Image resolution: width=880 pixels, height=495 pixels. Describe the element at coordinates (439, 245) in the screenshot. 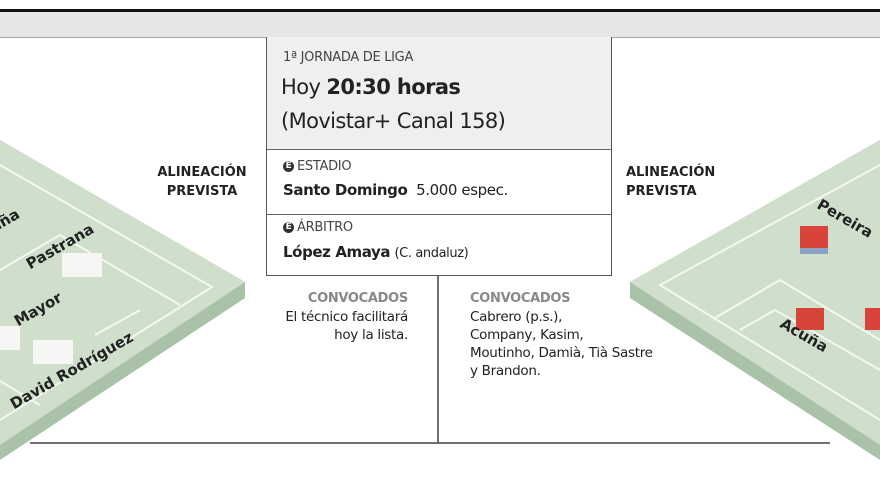

I see `referee-section: E ÁRBITRO López Amaya (C. andaluz)` at that location.